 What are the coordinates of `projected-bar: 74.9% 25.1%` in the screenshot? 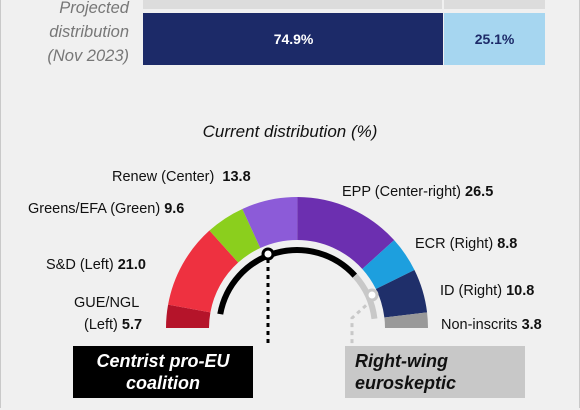 It's located at (344, 39).